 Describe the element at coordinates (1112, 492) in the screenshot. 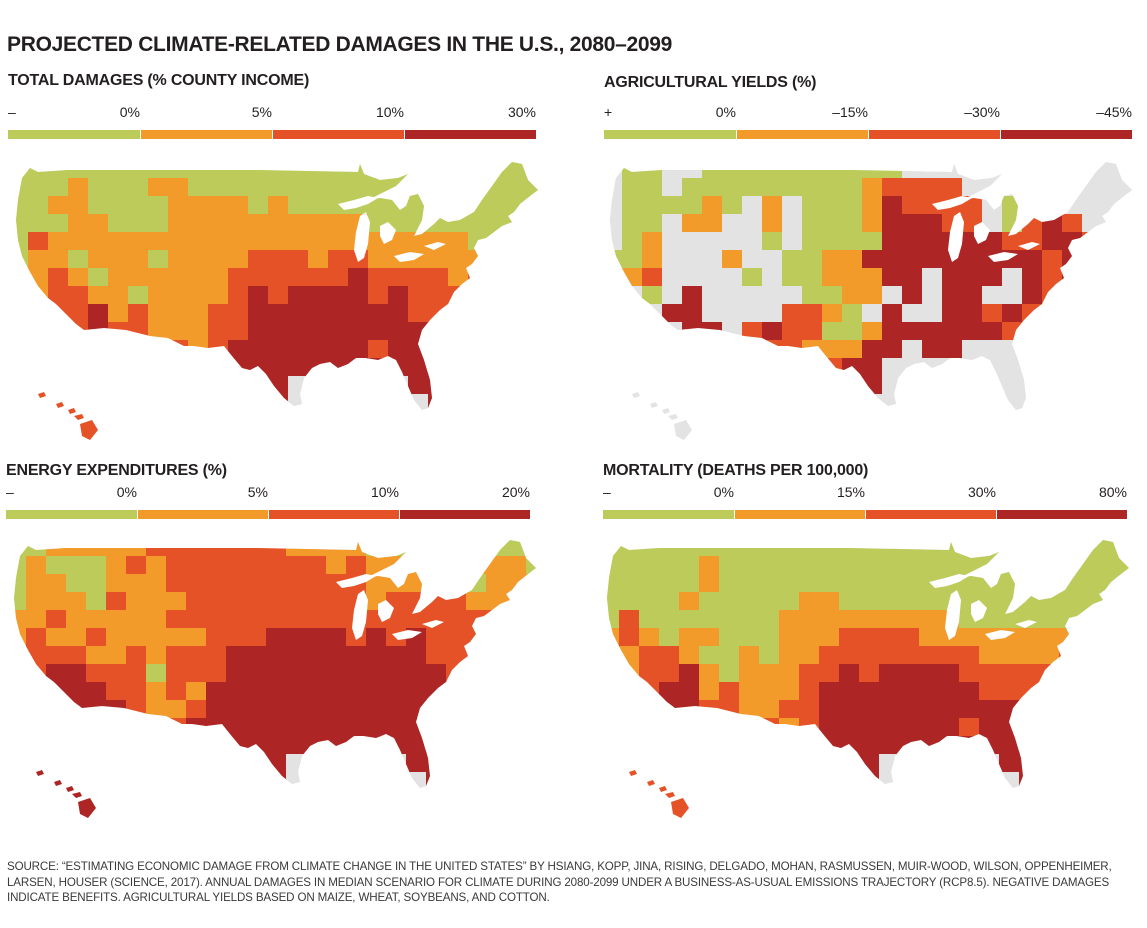

I see `legend-label: 80%` at that location.